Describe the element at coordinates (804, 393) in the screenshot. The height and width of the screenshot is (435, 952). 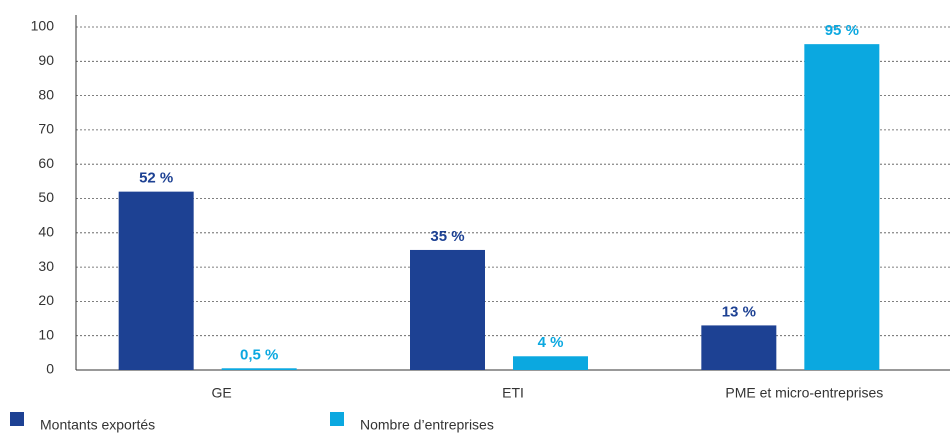
I see `x-tick-label: PME et micro-entreprises` at that location.